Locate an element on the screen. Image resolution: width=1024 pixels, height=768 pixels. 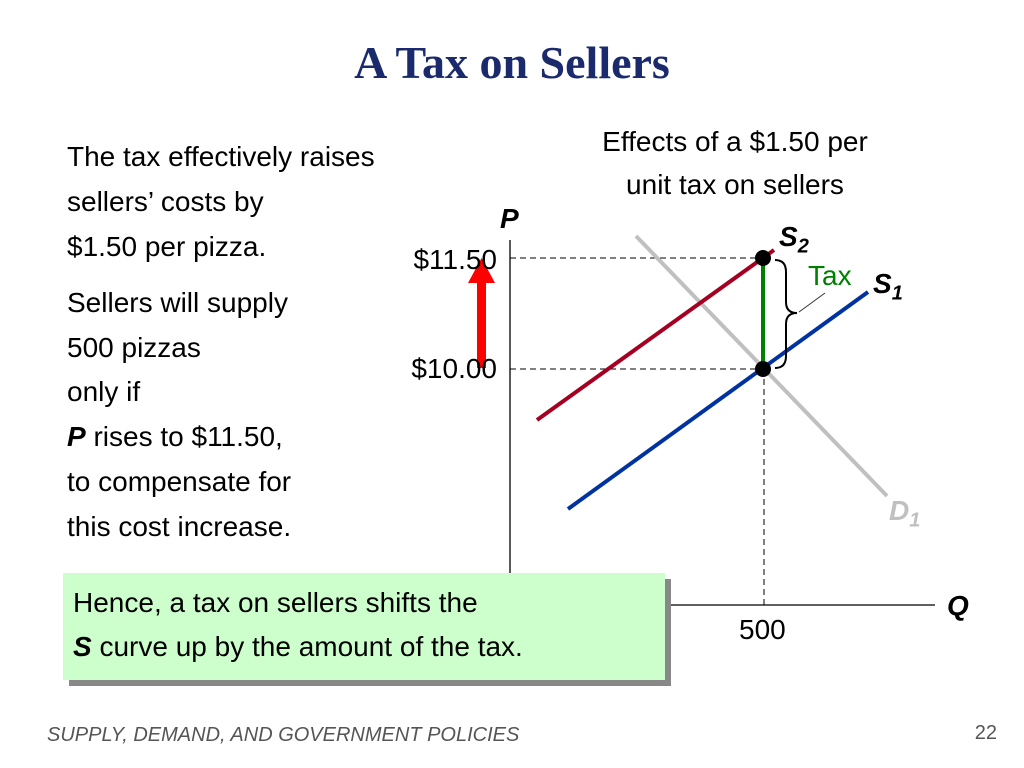
d1-label: D1 is located at coordinates (904, 514).